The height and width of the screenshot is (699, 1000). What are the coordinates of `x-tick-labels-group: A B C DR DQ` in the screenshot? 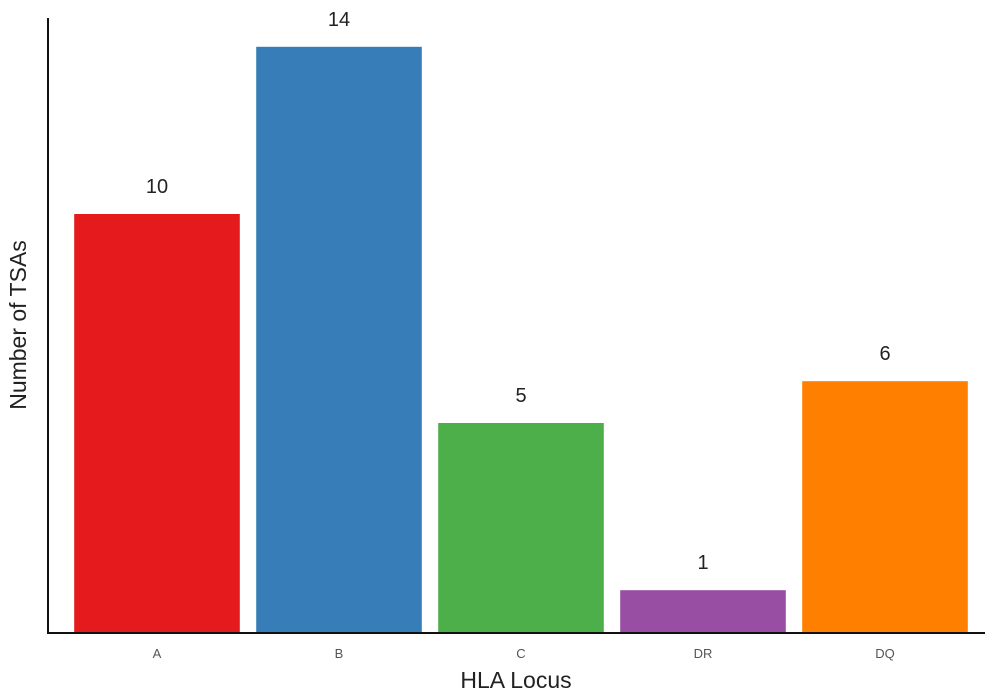 It's located at (524, 653).